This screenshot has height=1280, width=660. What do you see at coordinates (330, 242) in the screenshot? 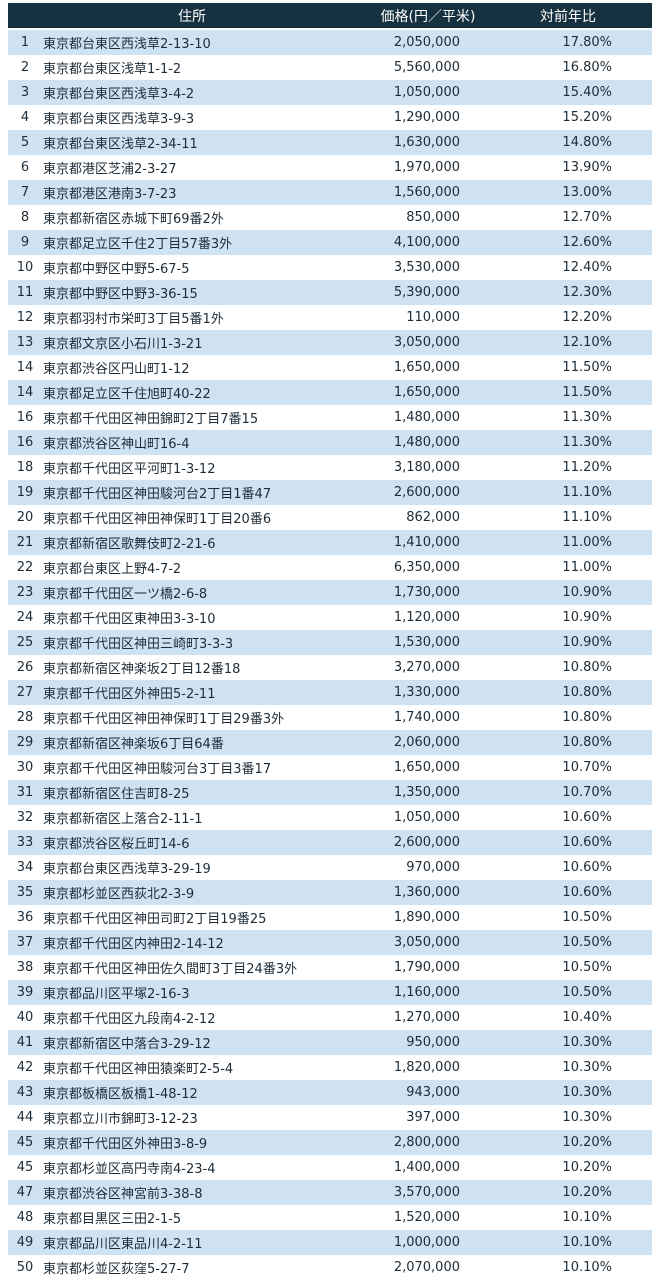
I see `table-row: 9 東京都足立区千住2丁目57番3外 4,100,000 12.60%` at bounding box center [330, 242].